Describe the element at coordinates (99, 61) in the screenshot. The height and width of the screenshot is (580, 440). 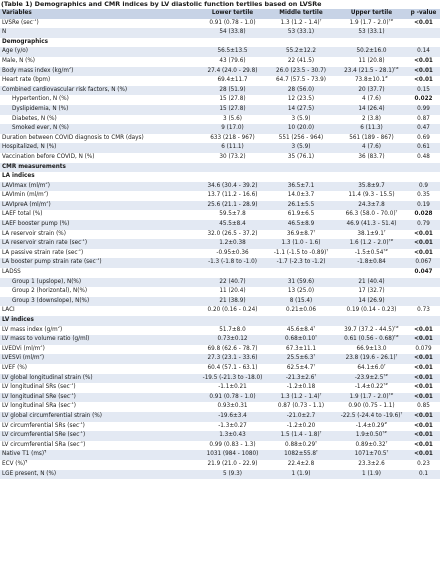
I see `variable-cell: Male, N (%)` at that location.